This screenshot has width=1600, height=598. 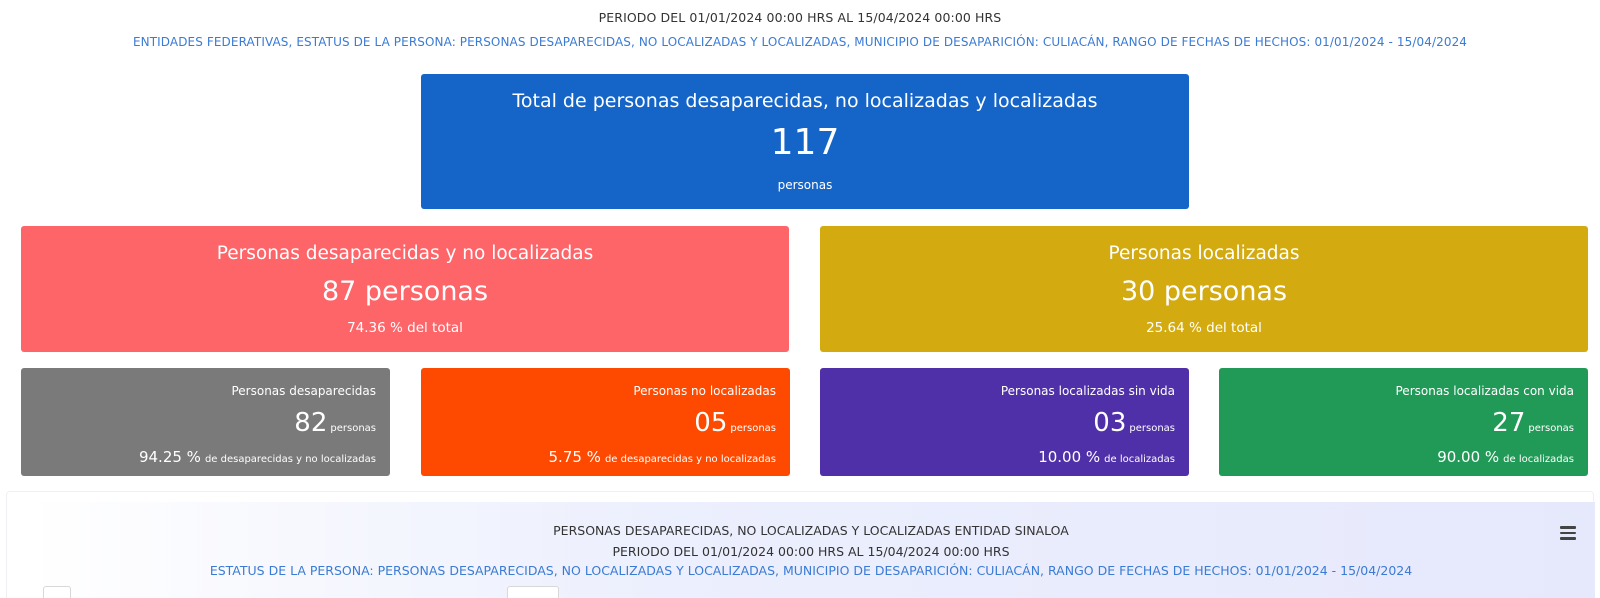 I want to click on located-alive-percent-label: de localizadas, so click(x=1538, y=459).